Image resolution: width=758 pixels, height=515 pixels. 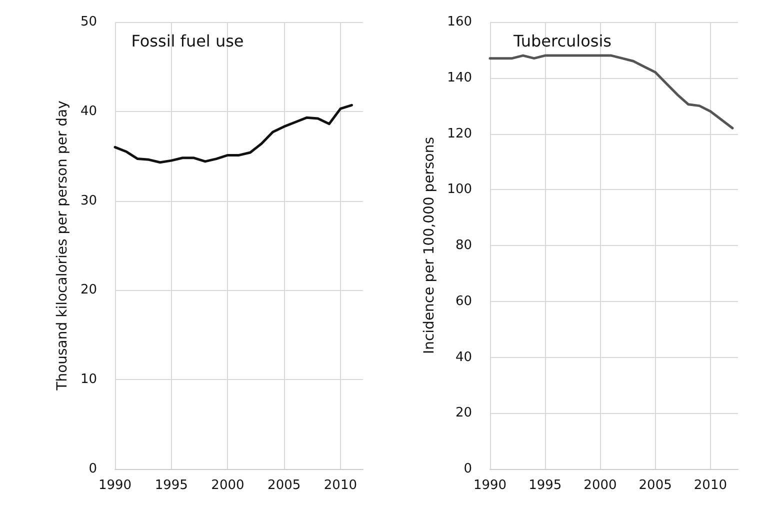 I want to click on y-axis-title: Thousand kilocalories per person per day, so click(x=62, y=246).